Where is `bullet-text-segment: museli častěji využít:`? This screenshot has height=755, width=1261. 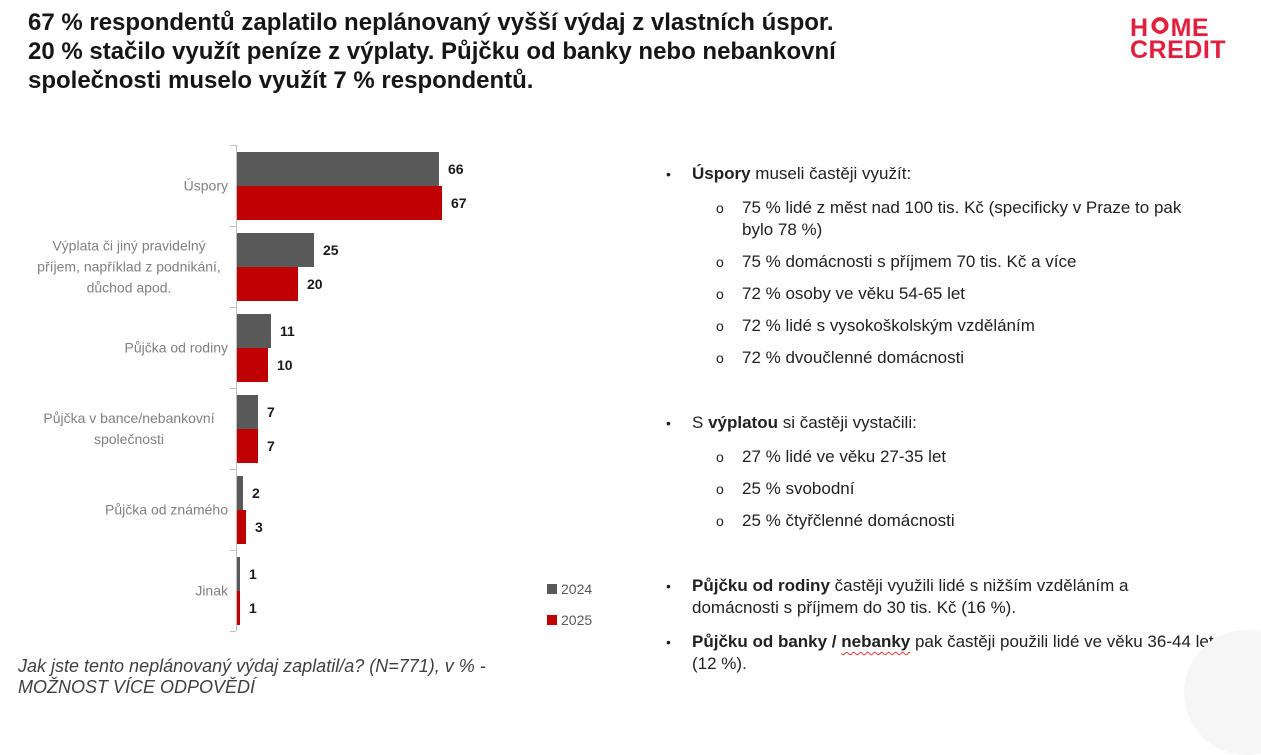
bullet-text-segment: museli častěji využít: is located at coordinates (831, 173).